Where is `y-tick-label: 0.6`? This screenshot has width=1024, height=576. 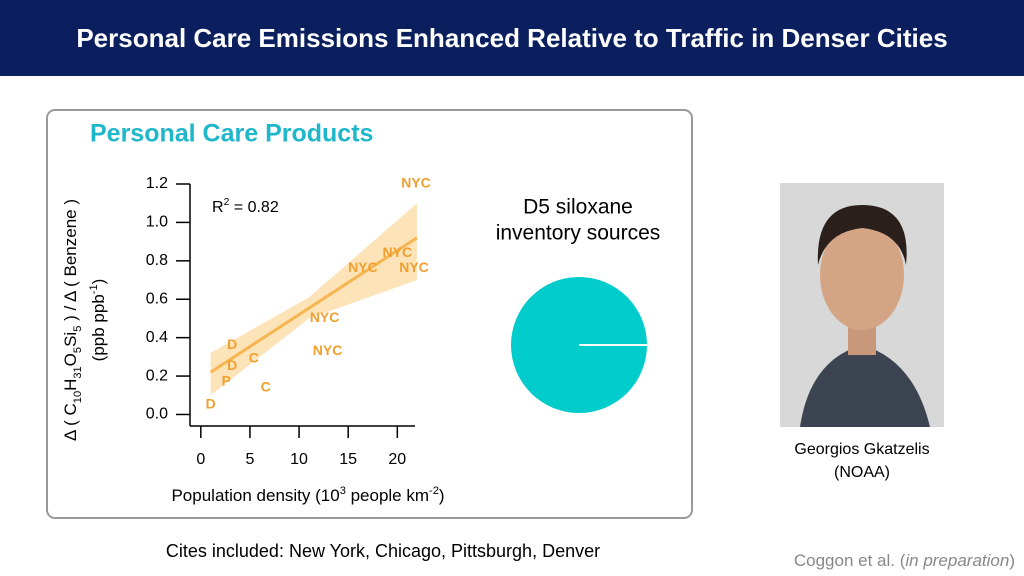
y-tick-label: 0.6 is located at coordinates (157, 298).